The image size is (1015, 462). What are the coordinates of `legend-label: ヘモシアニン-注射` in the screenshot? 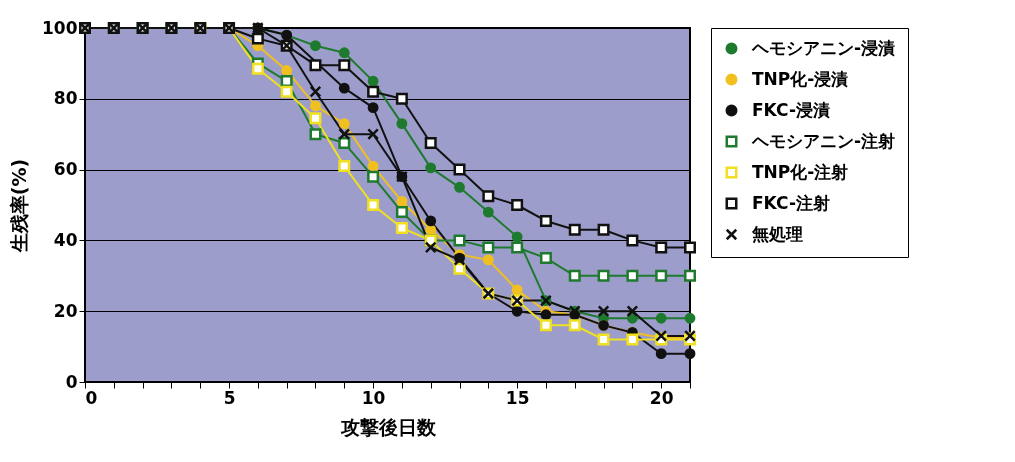 It's located at (823, 140).